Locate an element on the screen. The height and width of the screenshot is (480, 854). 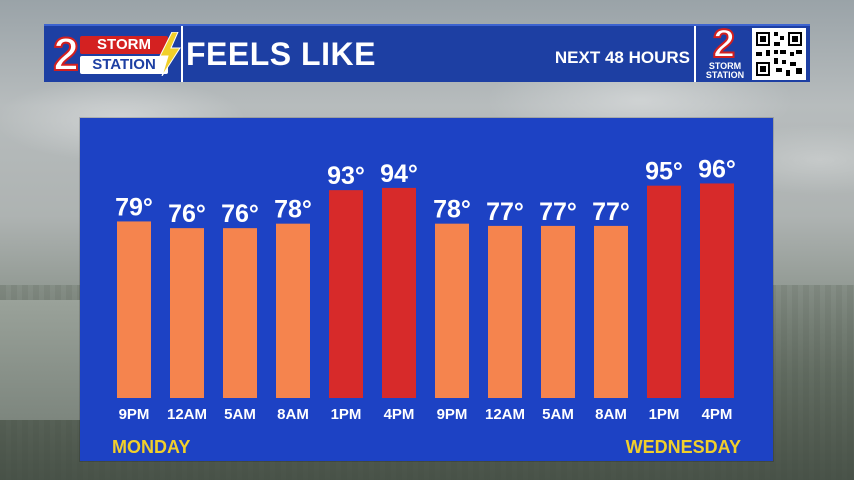
category-label-11: 1PM is located at coordinates (664, 414).